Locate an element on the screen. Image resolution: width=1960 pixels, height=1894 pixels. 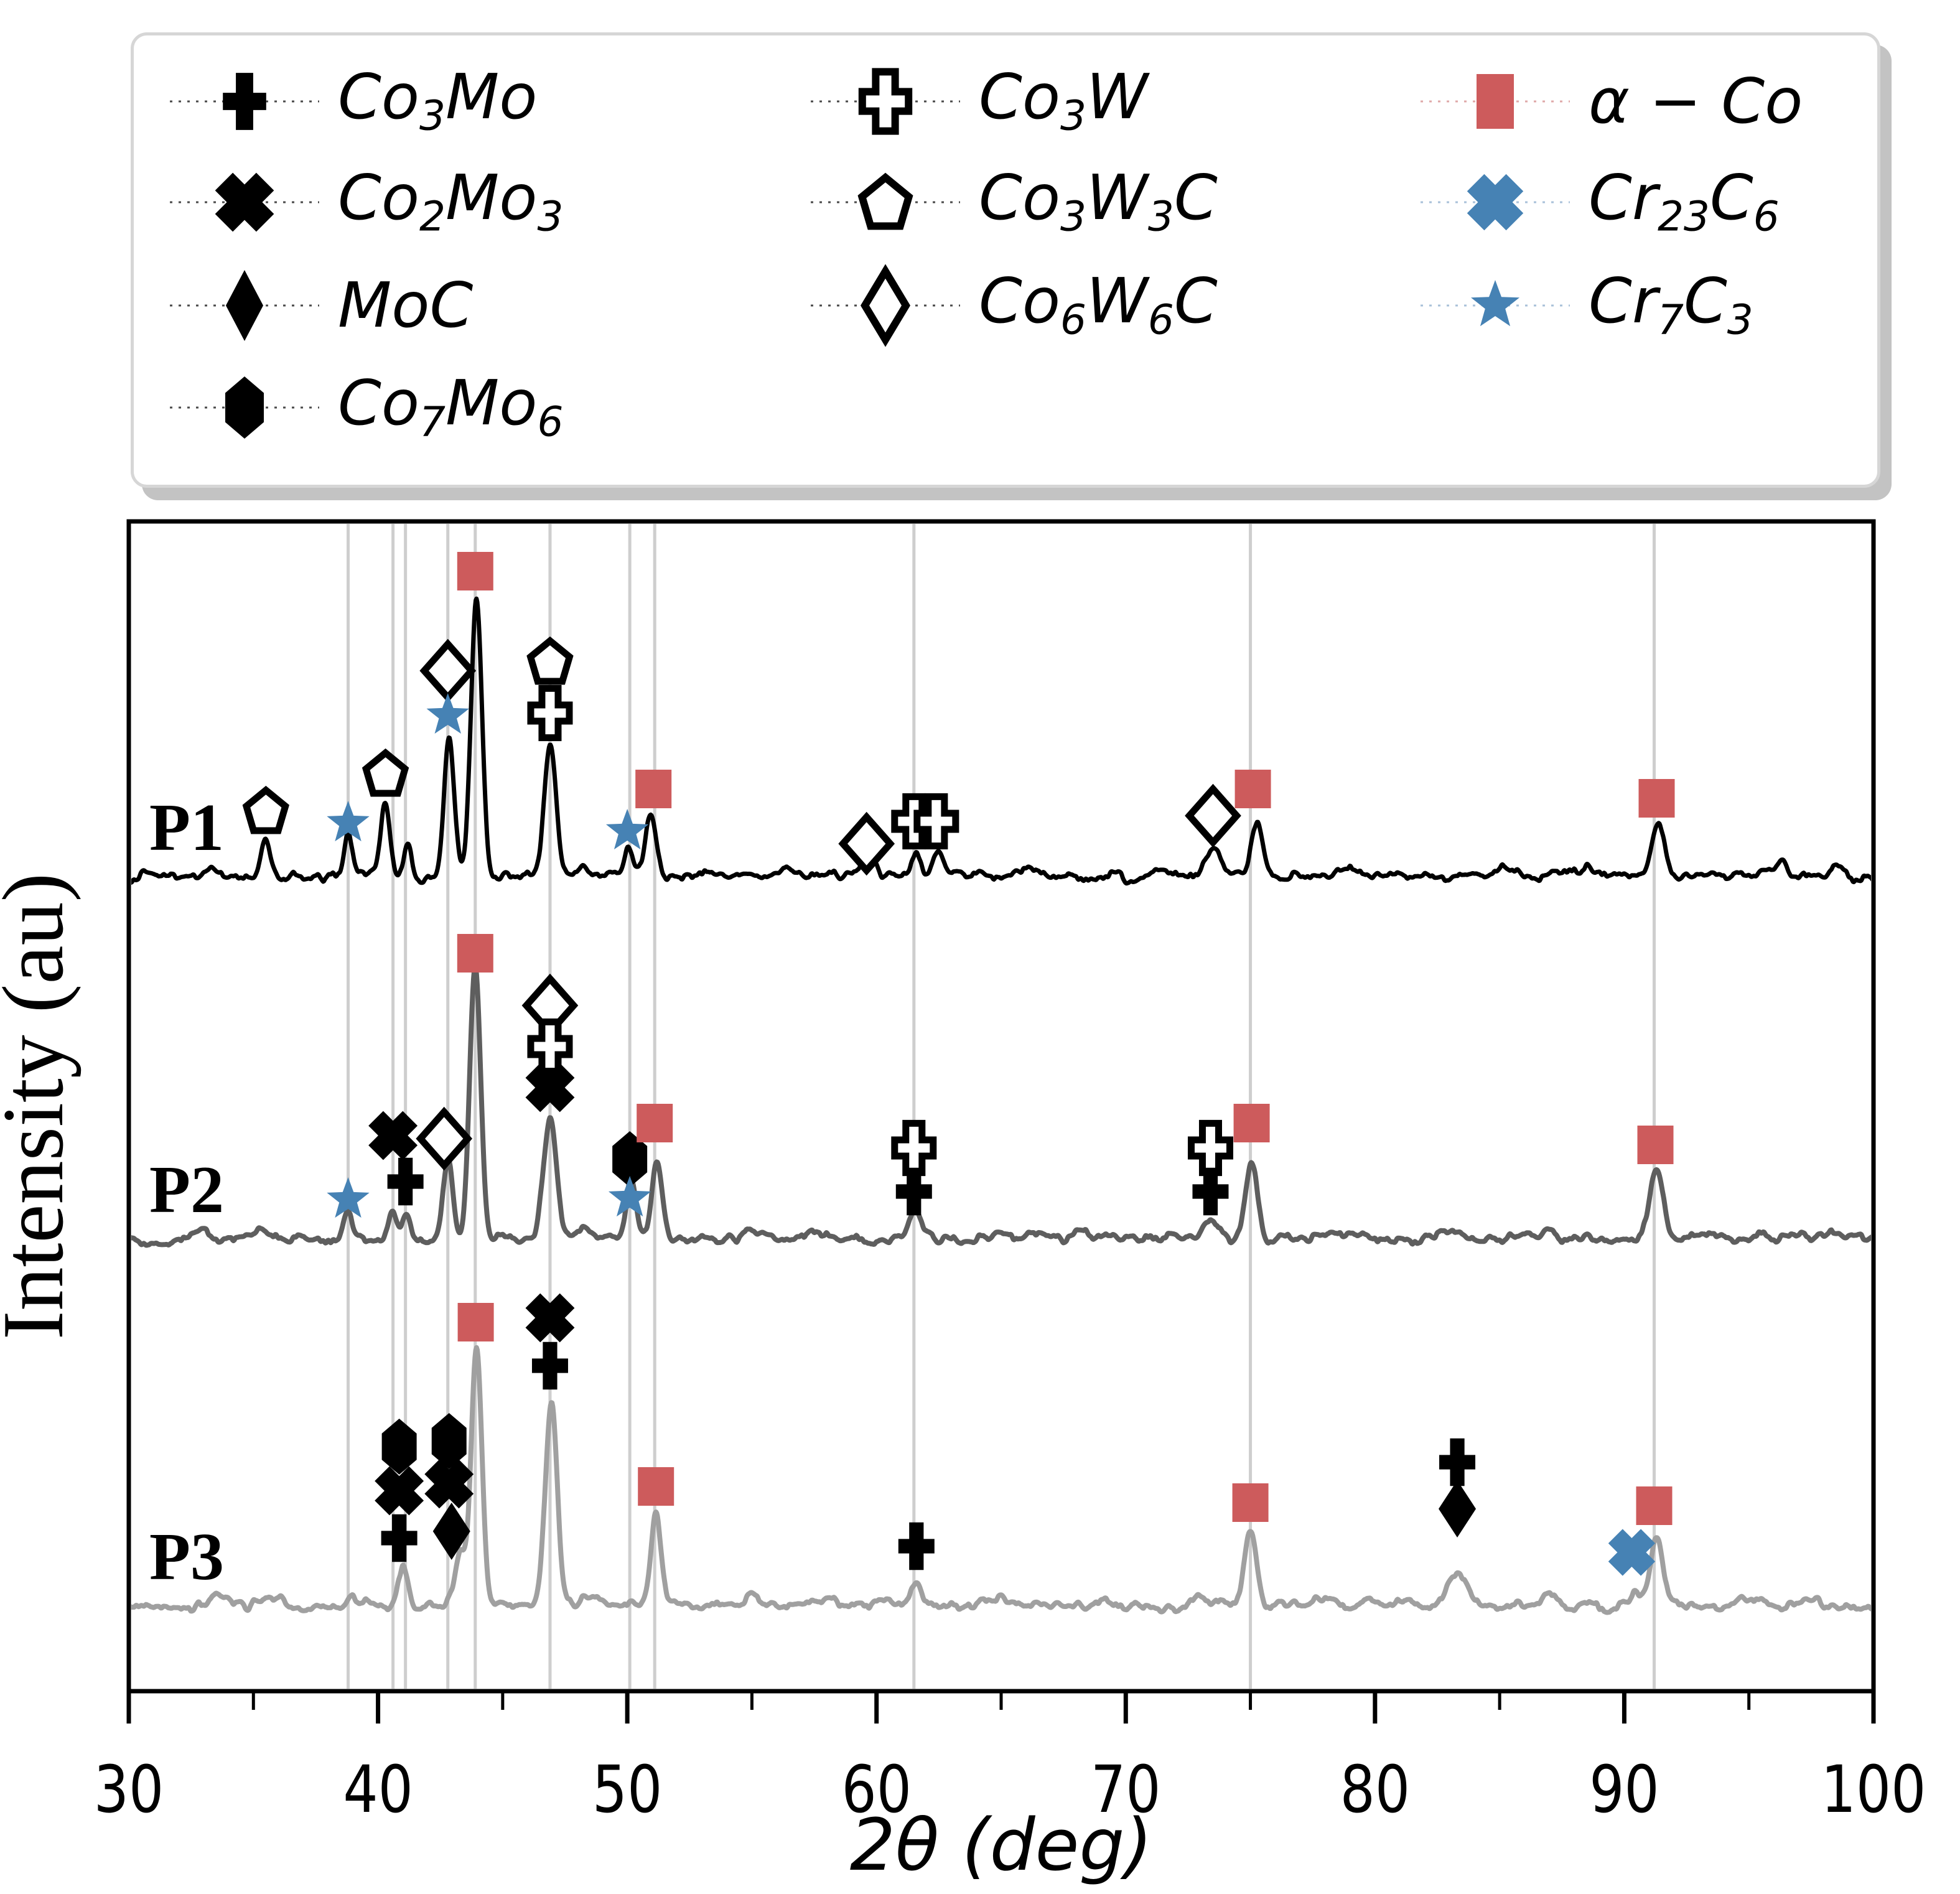
legend-key-co7mo6 is located at coordinates (245, 407).